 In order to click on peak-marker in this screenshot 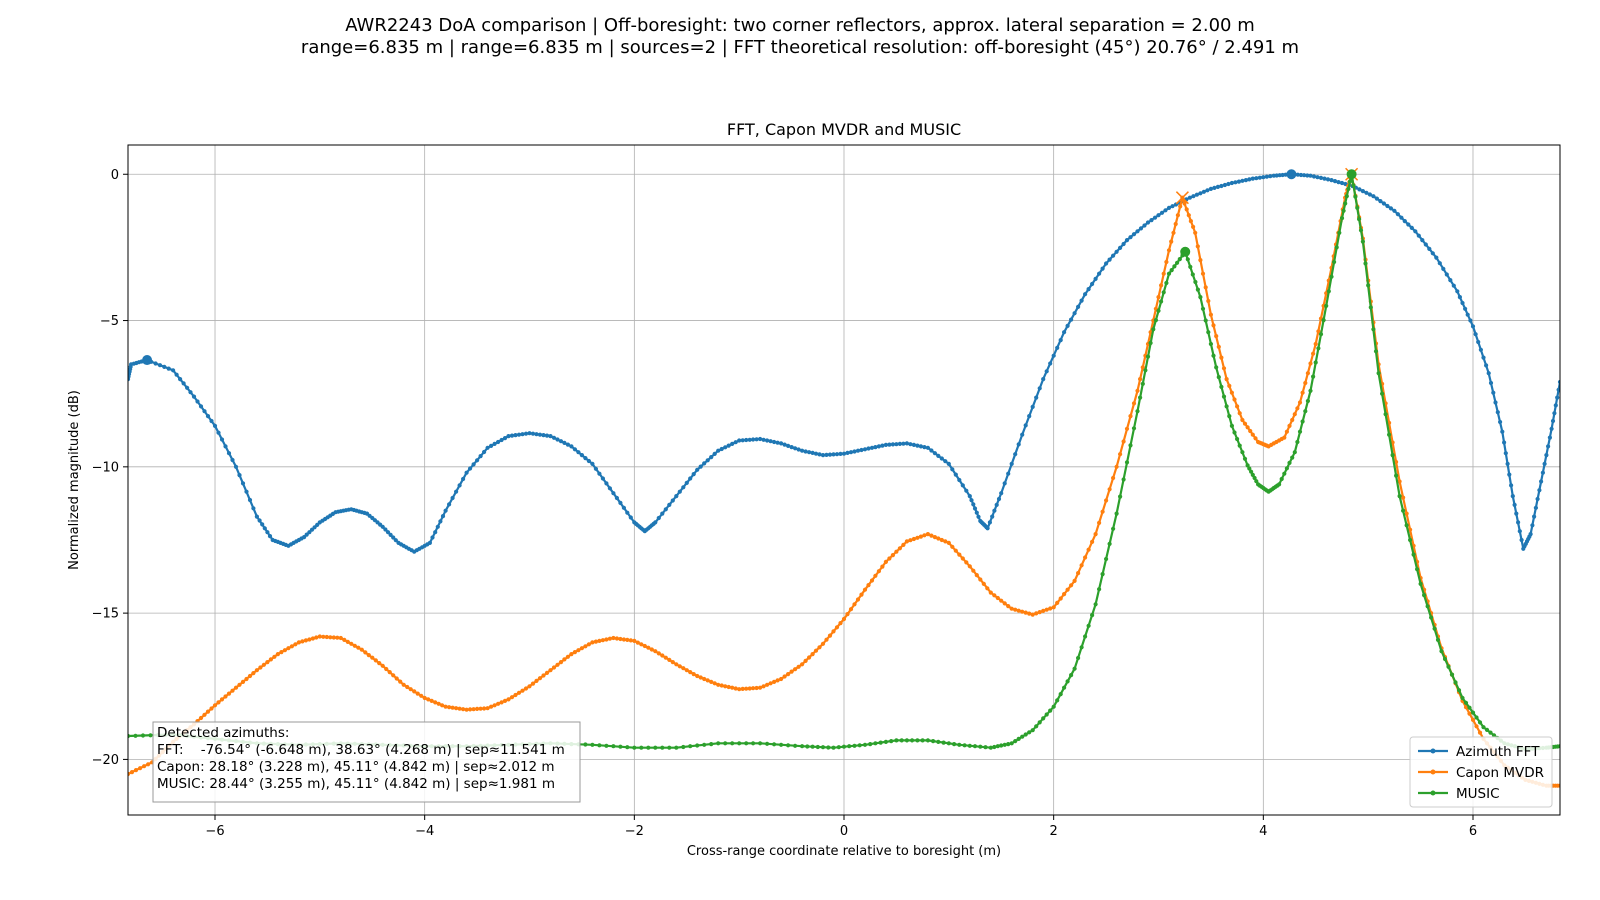, I will do `click(1182, 198)`.